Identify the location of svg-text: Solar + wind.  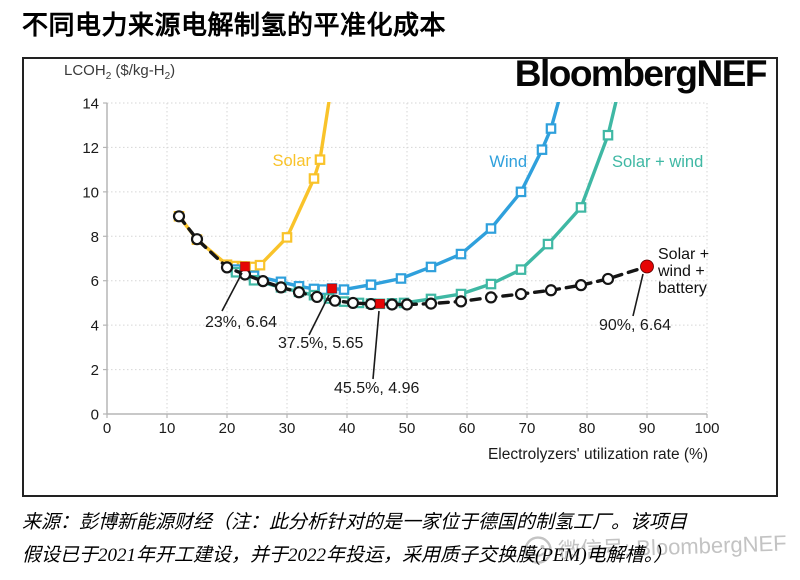
(657, 162).